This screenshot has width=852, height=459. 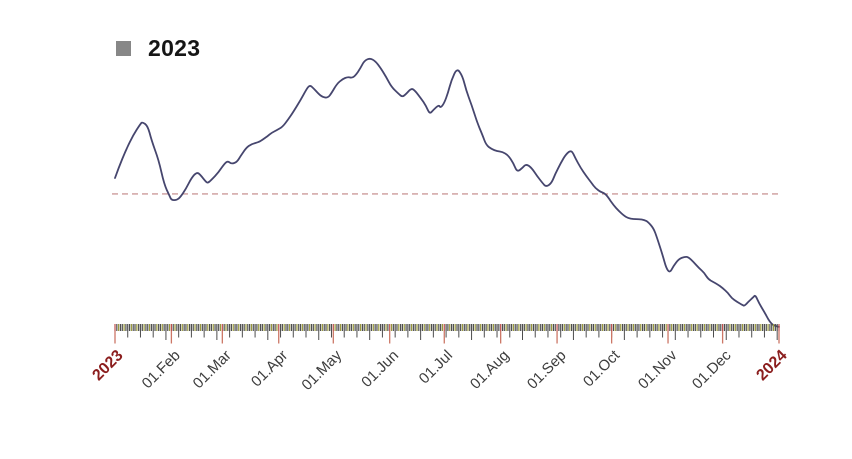 What do you see at coordinates (447, 337) in the screenshot?
I see `axis-tick-marks` at bounding box center [447, 337].